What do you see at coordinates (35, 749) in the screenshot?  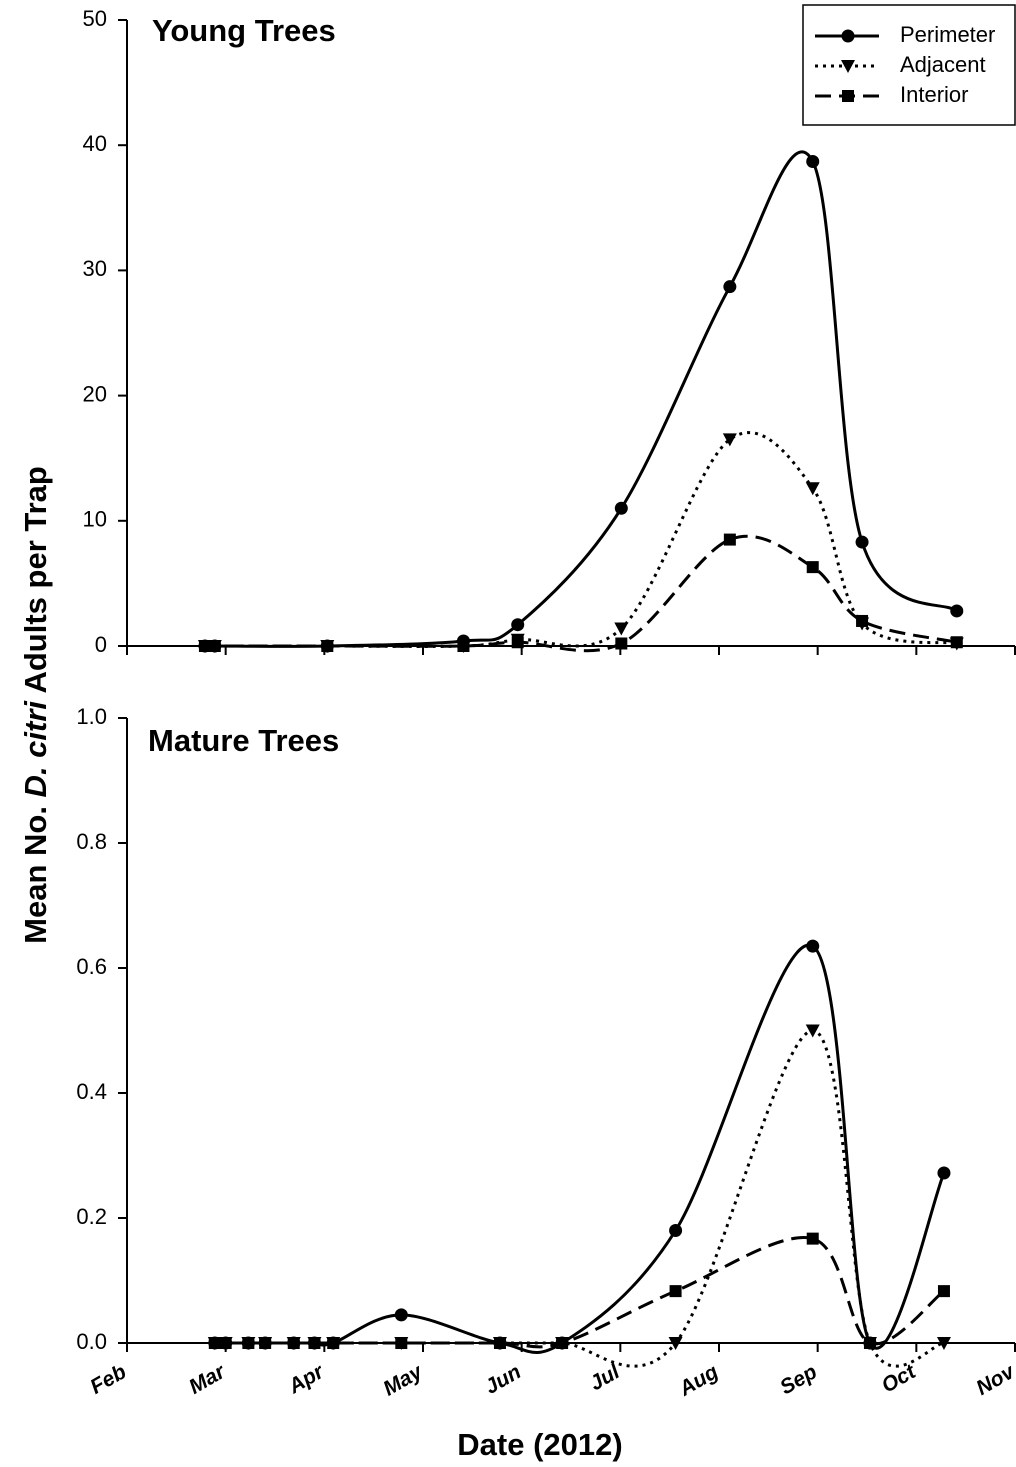 I see `y-title-italic: D. citri` at bounding box center [35, 749].